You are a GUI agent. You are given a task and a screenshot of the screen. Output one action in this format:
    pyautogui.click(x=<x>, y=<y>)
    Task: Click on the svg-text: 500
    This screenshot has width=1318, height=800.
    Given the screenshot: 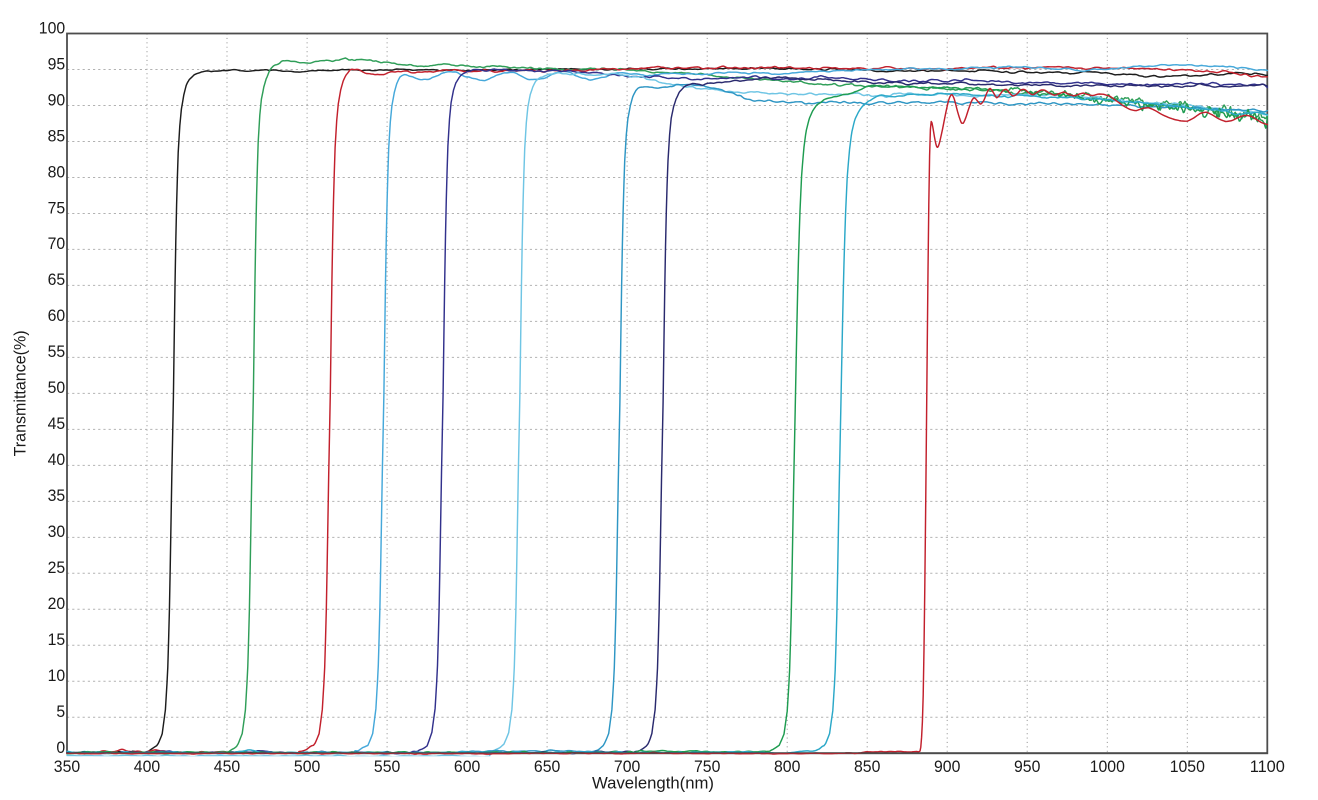 What is the action you would take?
    pyautogui.click(x=307, y=766)
    